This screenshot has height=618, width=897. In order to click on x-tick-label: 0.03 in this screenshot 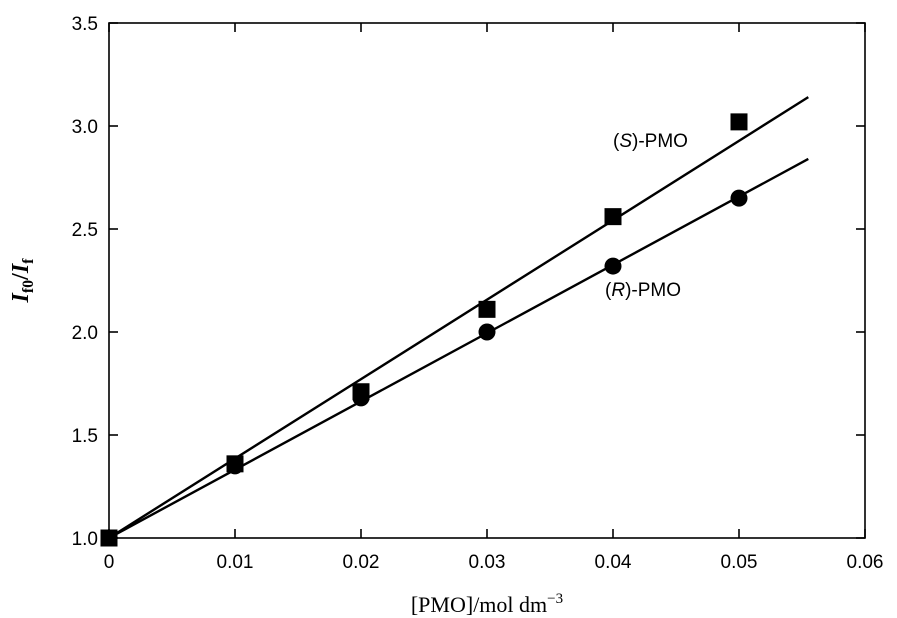, I will do `click(487, 562)`.